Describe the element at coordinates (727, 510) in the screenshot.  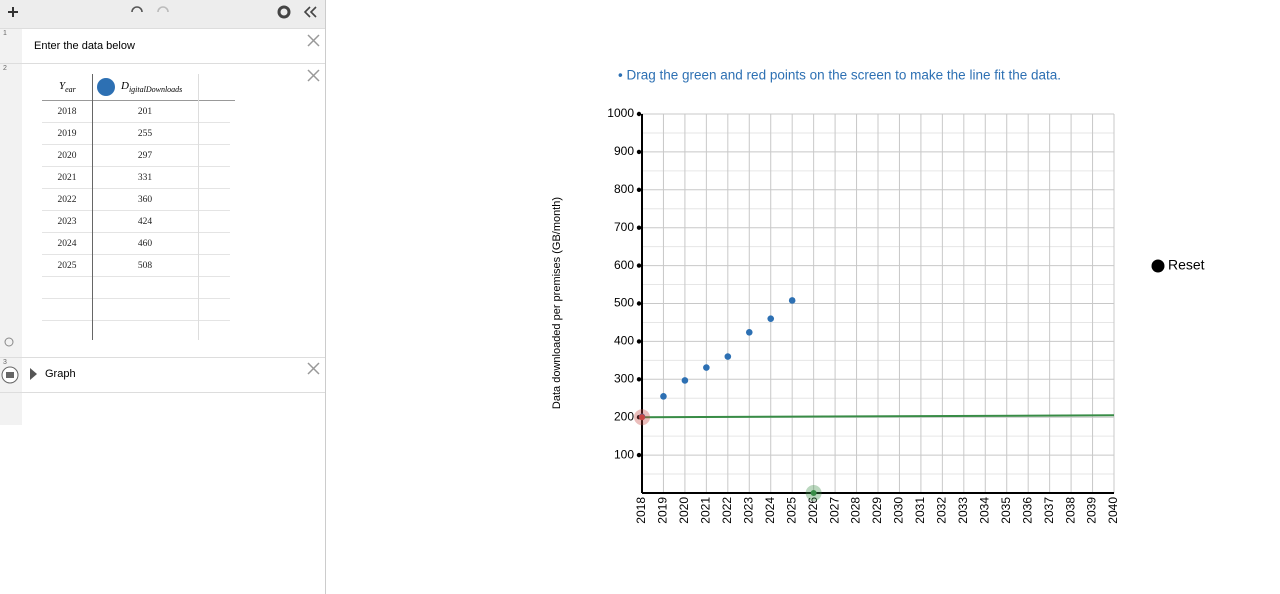
I see `x-tick-label: 2022` at that location.